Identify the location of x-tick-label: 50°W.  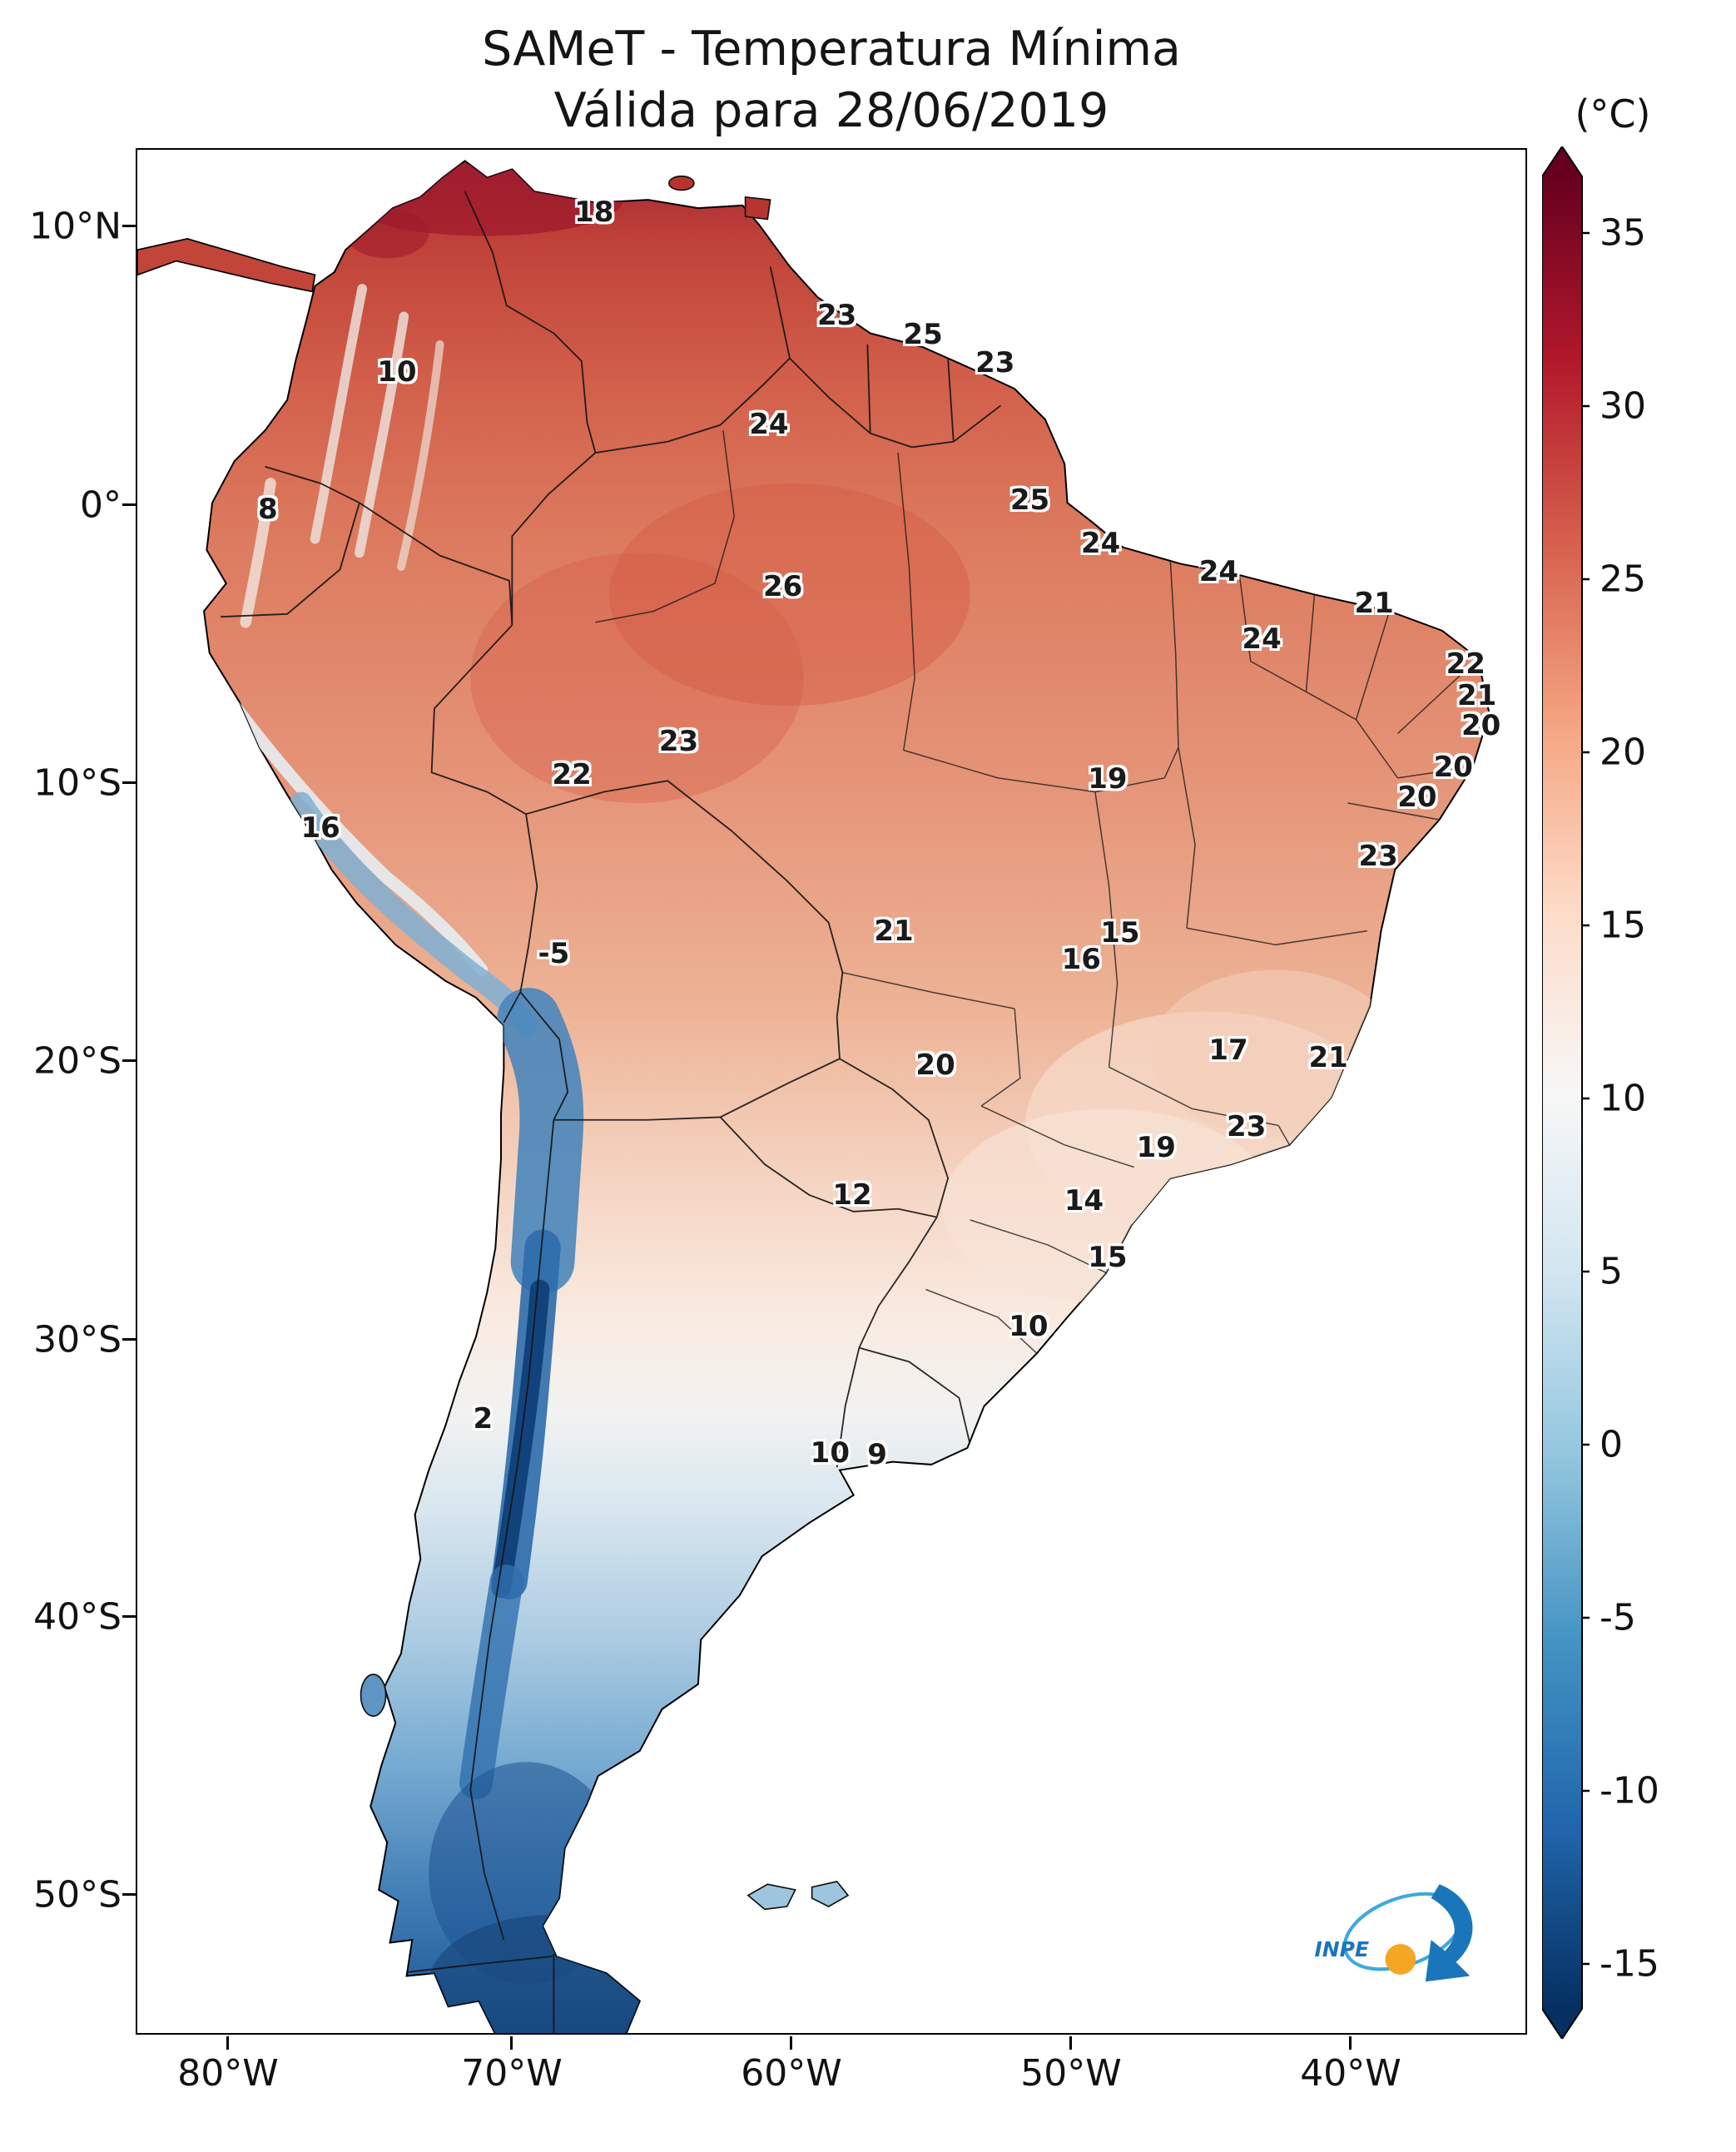
(1071, 2073).